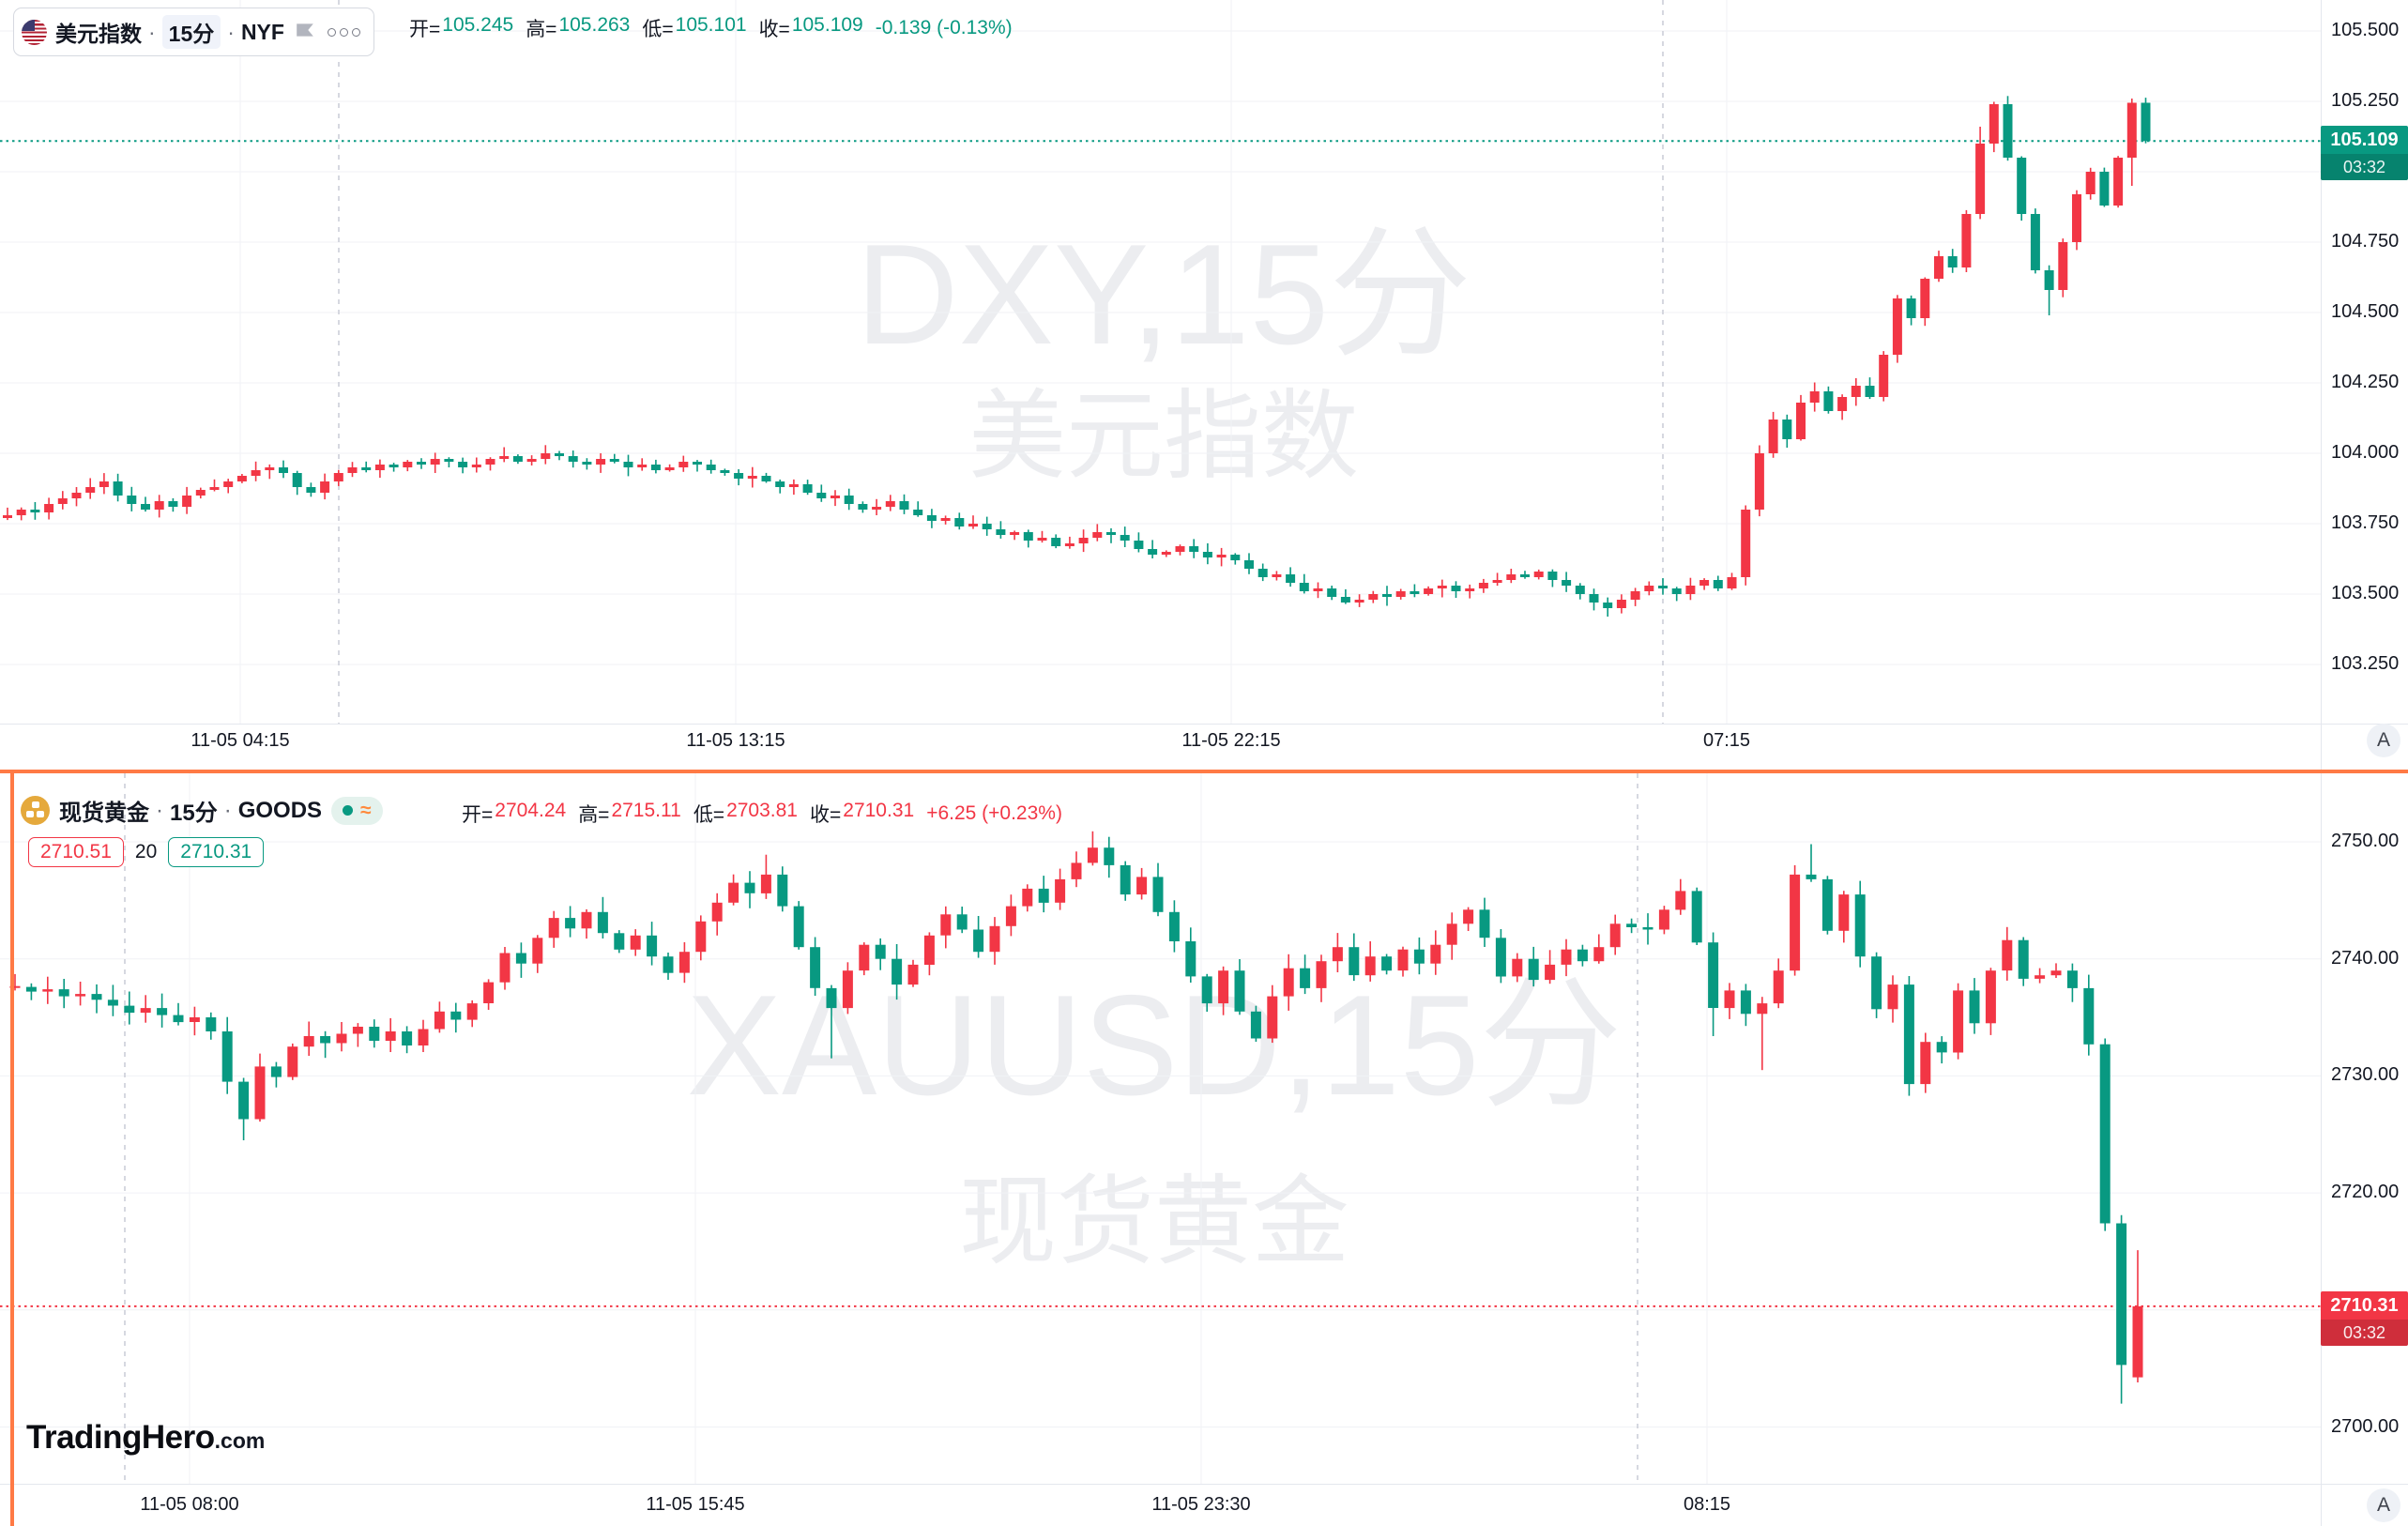  I want to click on close-label: 收=, so click(774, 29).